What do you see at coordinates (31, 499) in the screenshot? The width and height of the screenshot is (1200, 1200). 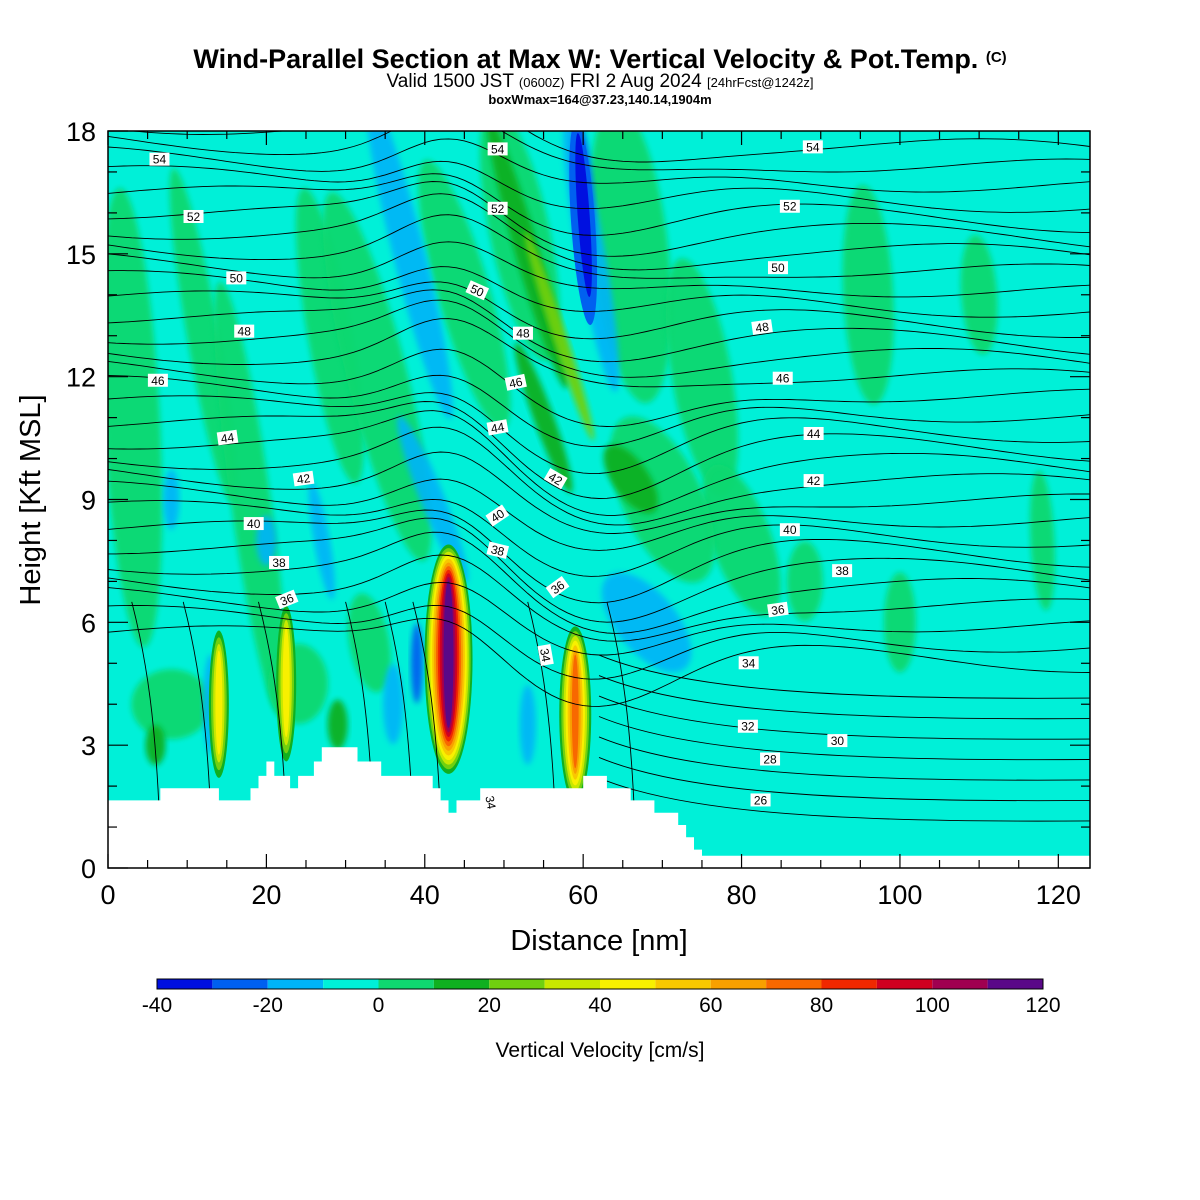 I see `y-axis-label: Height [Kft MSL]` at bounding box center [31, 499].